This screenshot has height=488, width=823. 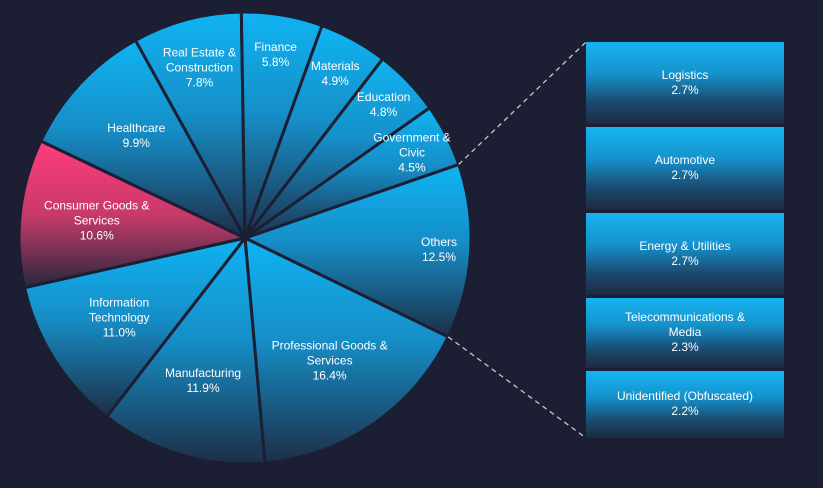 I want to click on slice-label-real-estate-construction: Real Estate & Construction 7.8%, so click(x=199, y=67).